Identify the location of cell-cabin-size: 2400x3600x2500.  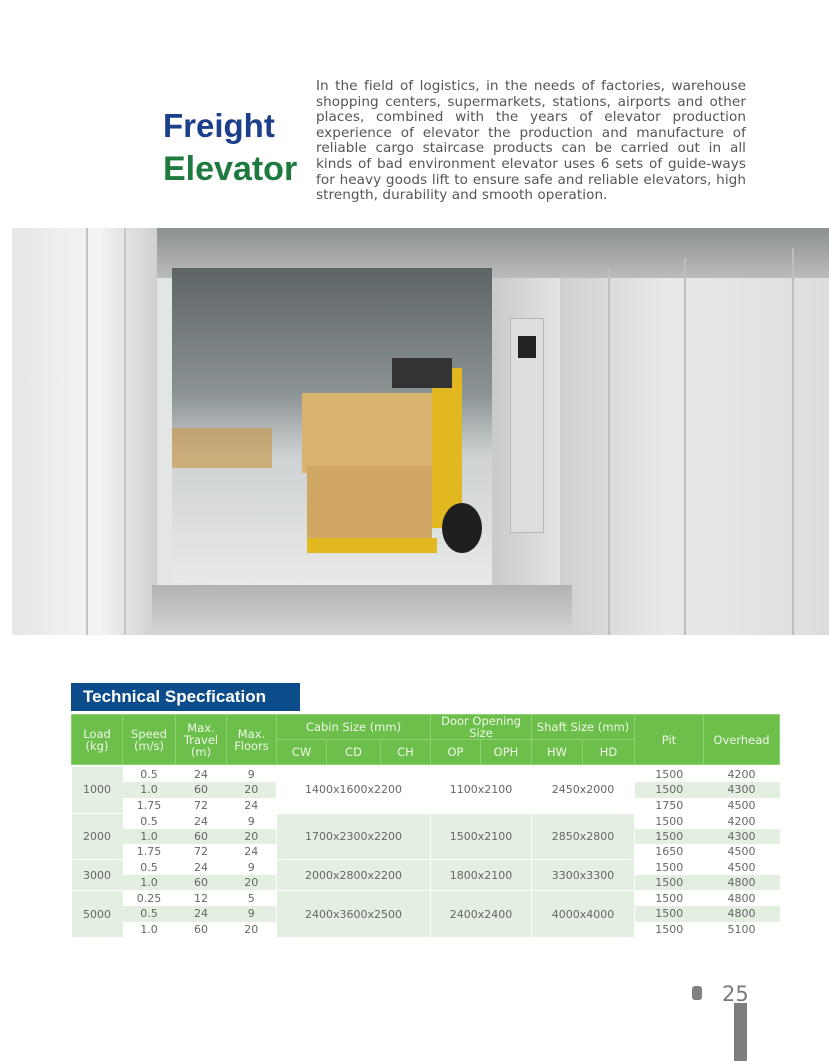
(353, 913).